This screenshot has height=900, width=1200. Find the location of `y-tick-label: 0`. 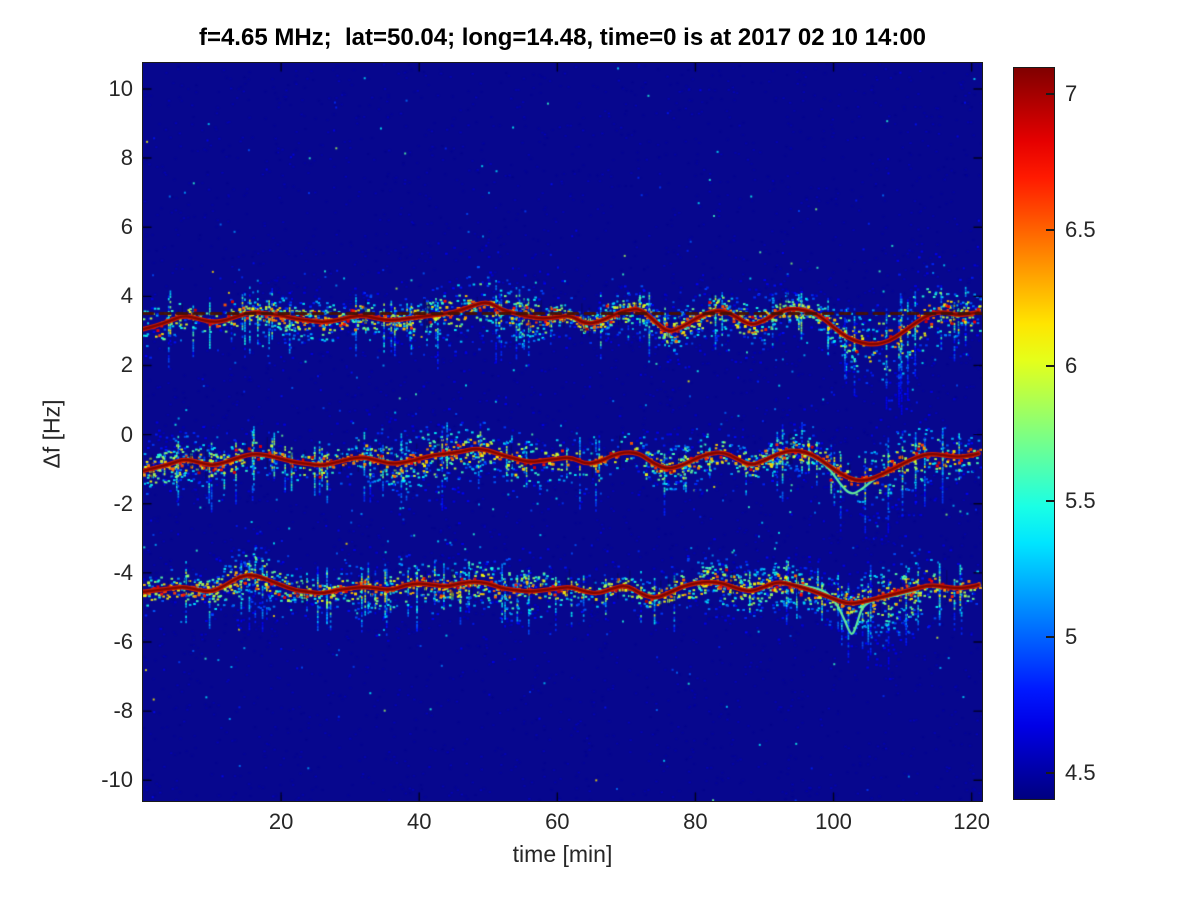

y-tick-label: 0 is located at coordinates (126, 434).